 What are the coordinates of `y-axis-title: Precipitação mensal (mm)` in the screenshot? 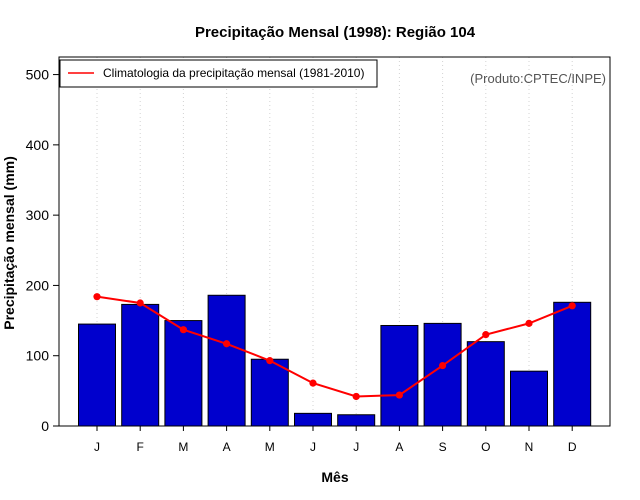 It's located at (9, 243).